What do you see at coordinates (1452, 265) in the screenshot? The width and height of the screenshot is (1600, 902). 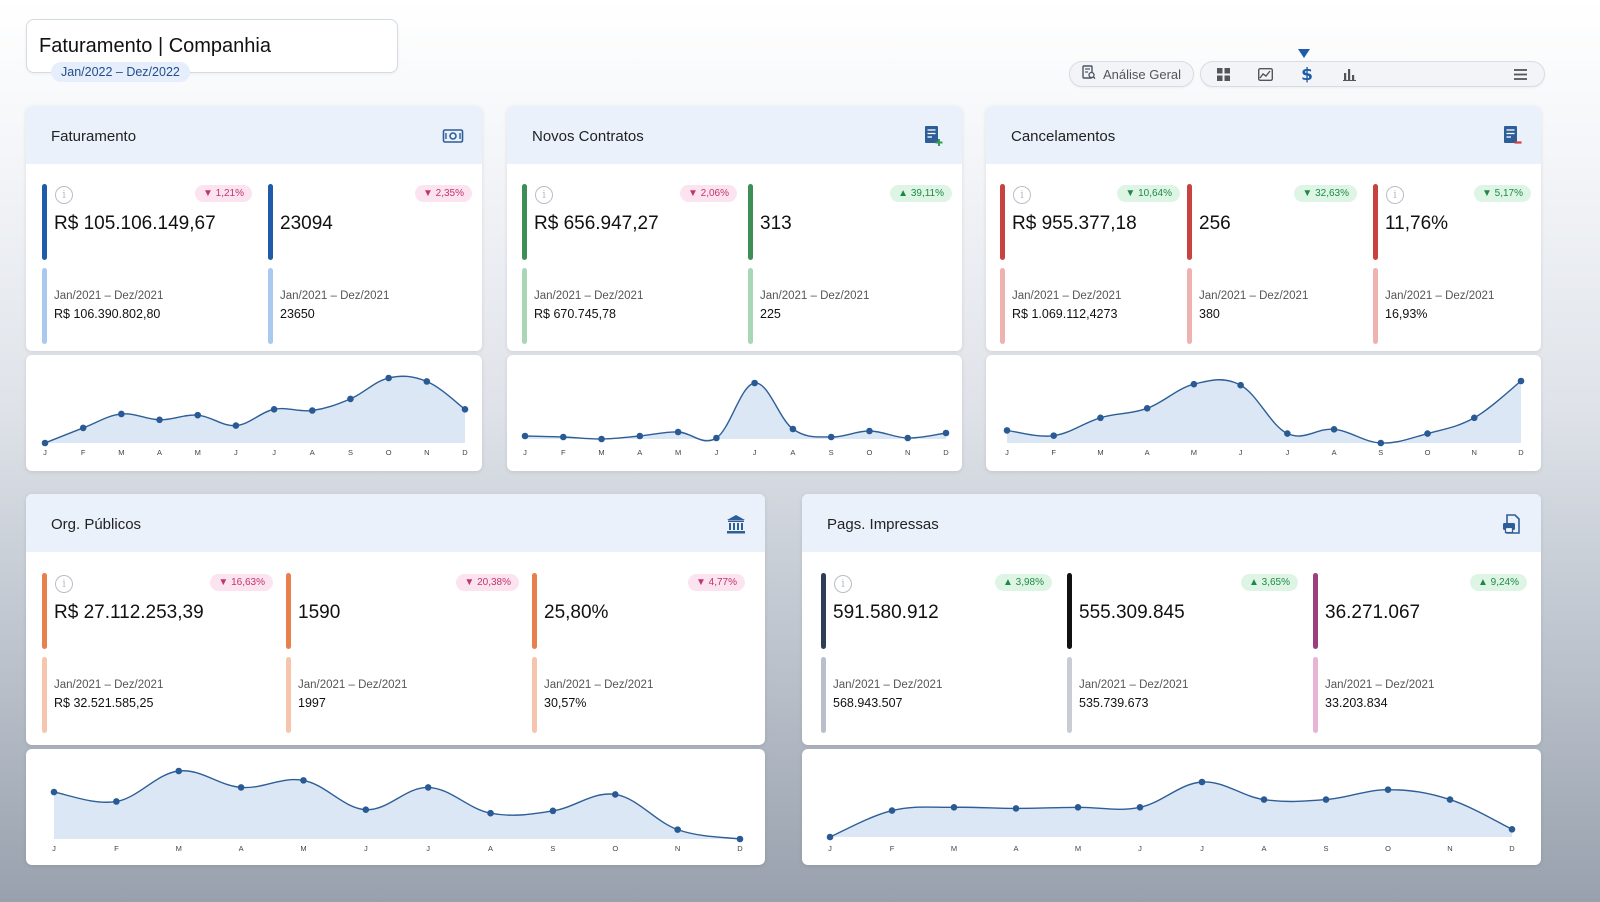 I see `kpi-block: i 11,76% ▼ 5,17% Jan/2021 – Dez/2021 16,93%` at bounding box center [1452, 265].